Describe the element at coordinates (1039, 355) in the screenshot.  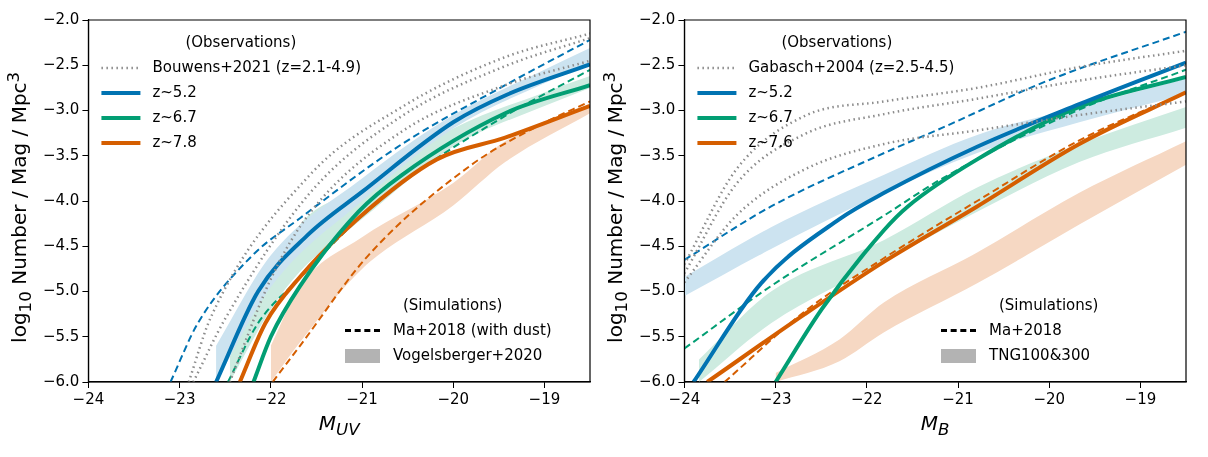
I see `annotation: TNG100&300` at that location.